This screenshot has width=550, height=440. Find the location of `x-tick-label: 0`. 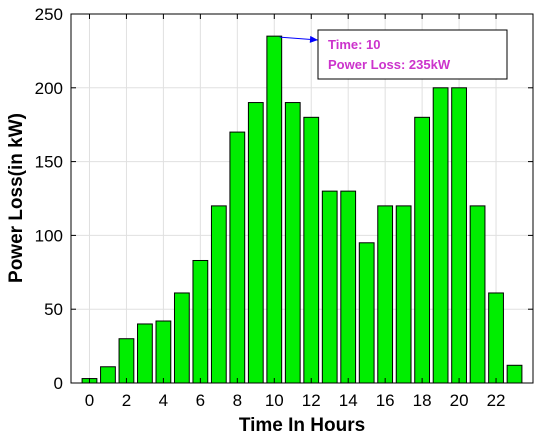

x-tick-label: 0 is located at coordinates (89, 400).